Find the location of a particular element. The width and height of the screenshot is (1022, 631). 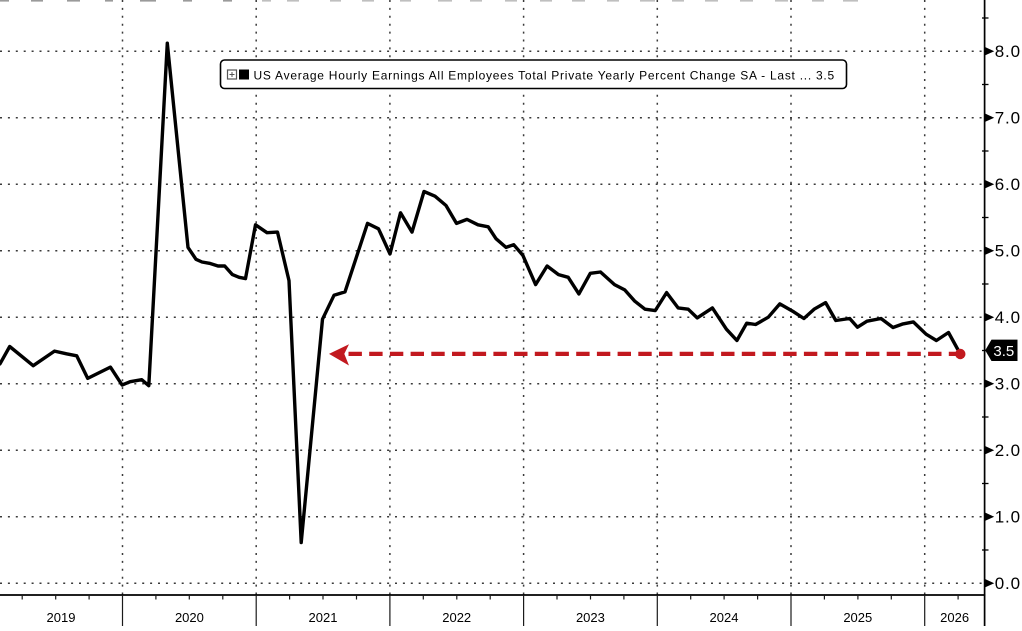

svg-text: 2020 is located at coordinates (189, 617).